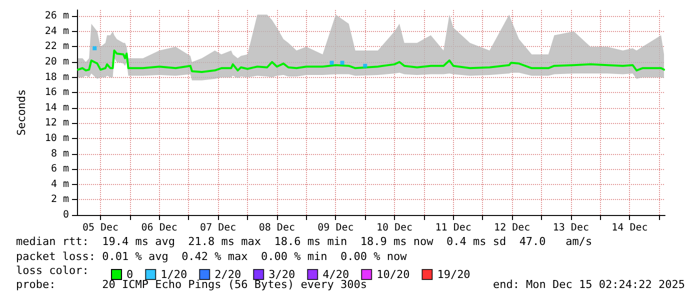  I want to click on legend-label: 10/20, so click(393, 274).